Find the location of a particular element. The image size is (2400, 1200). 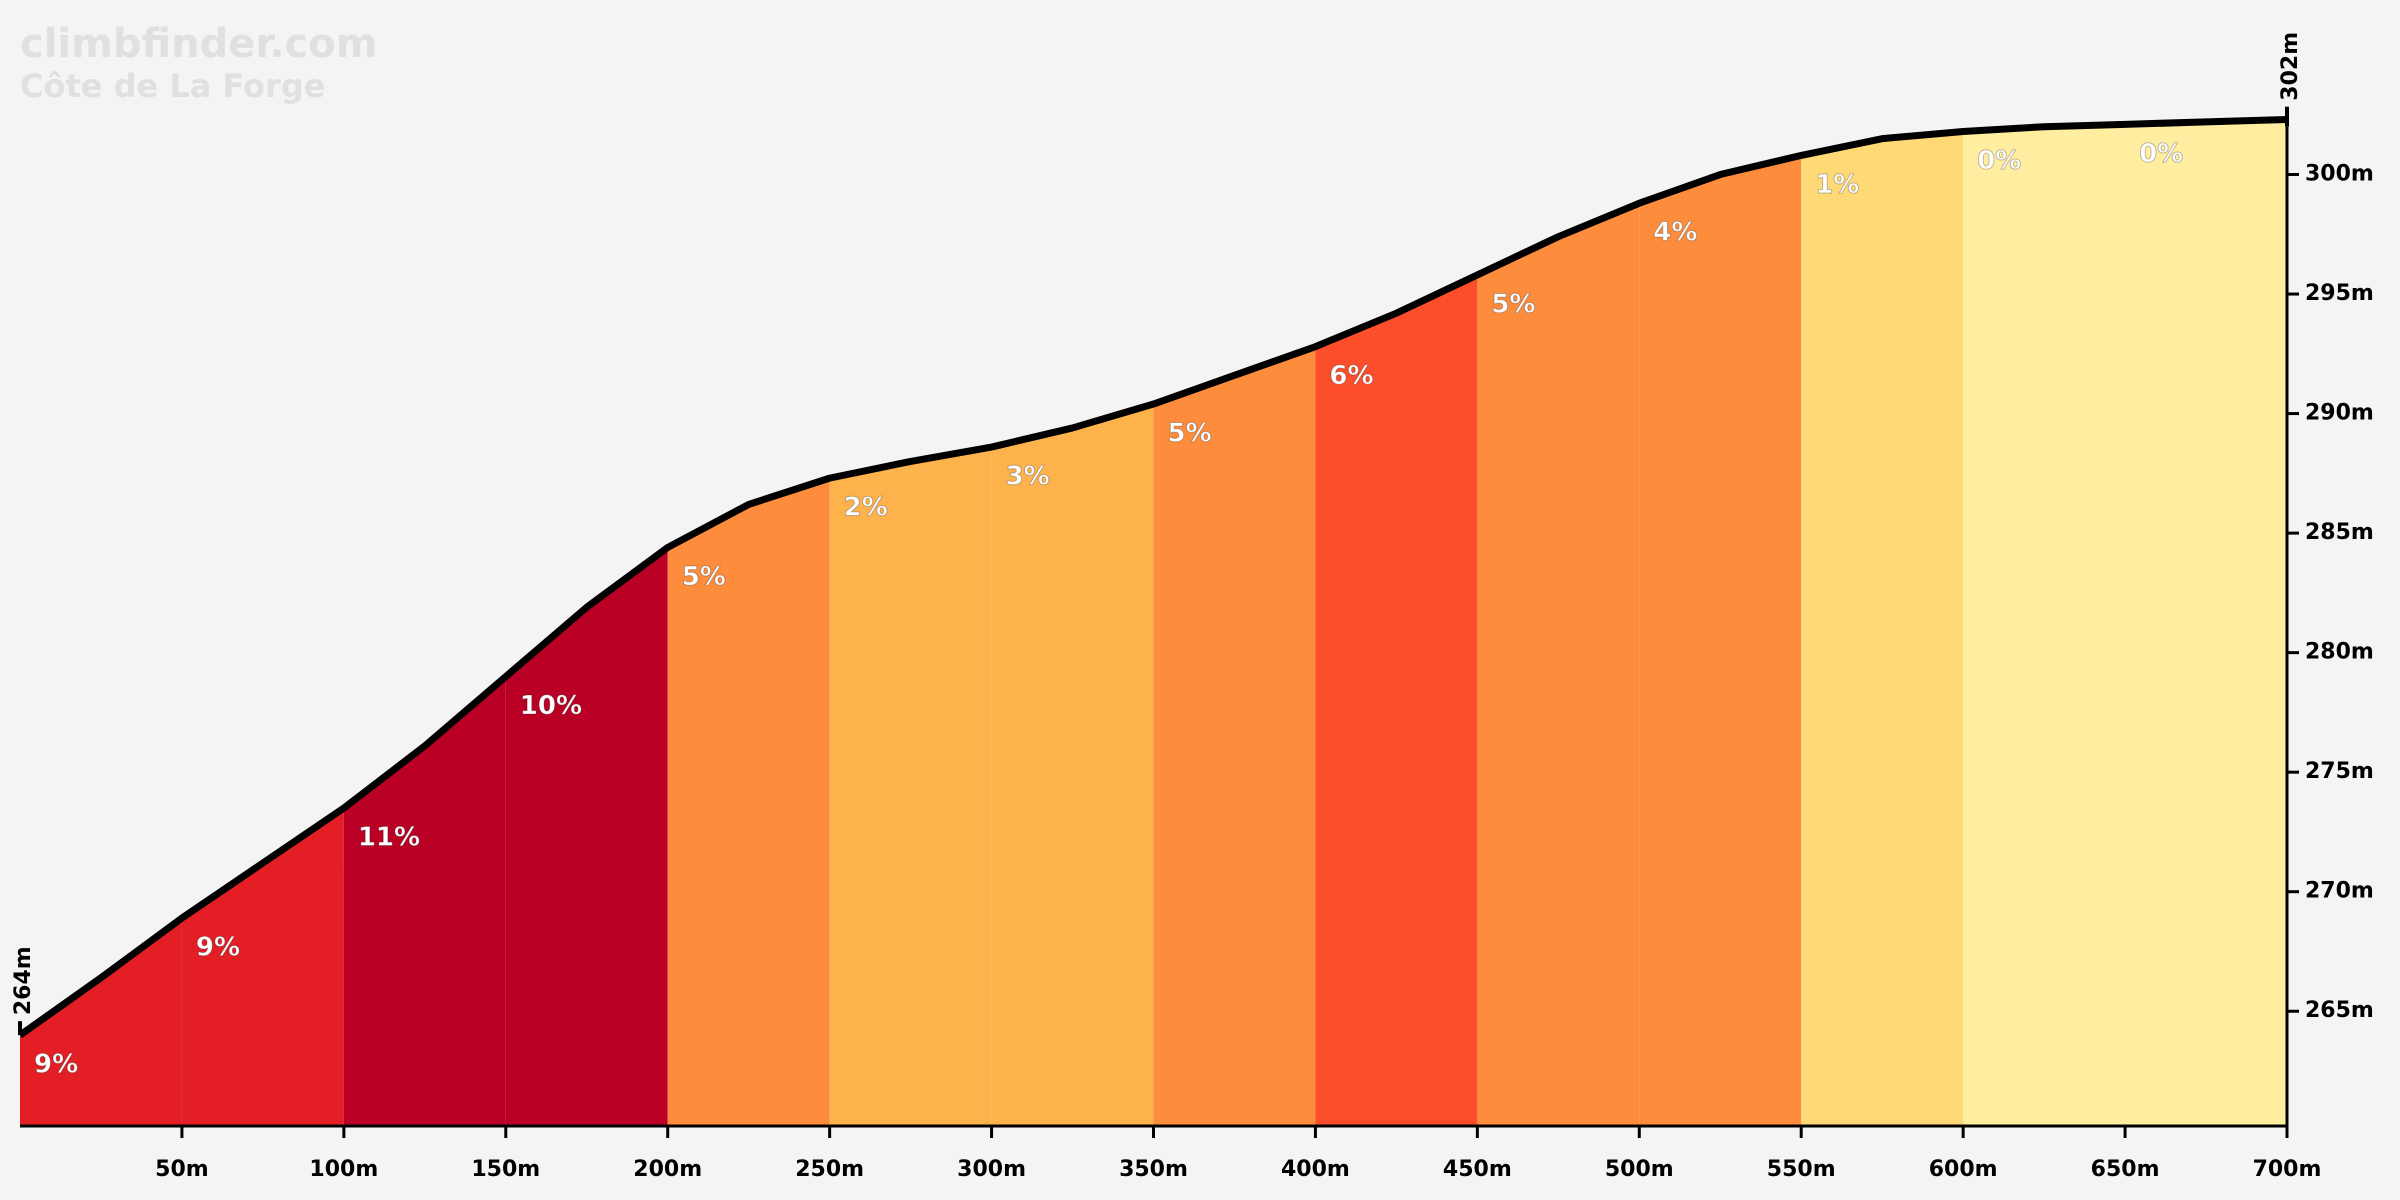

grade-label: 3% is located at coordinates (1028, 477).